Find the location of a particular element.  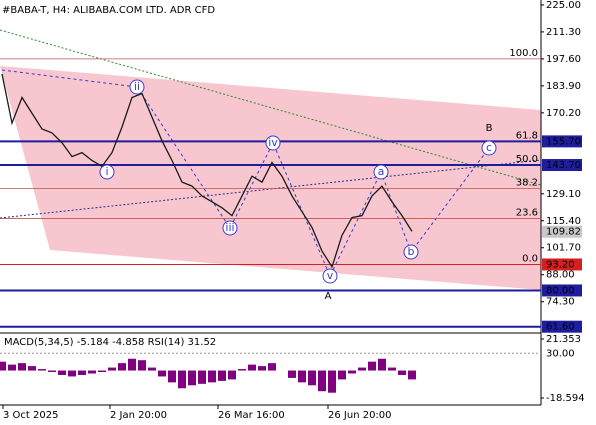

y-tick-label: 115.40 is located at coordinates (563, 221).